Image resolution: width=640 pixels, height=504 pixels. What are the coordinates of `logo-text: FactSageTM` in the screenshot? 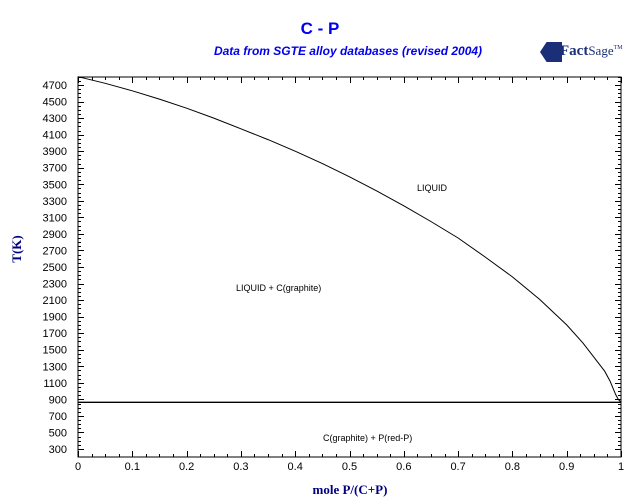 It's located at (591, 51).